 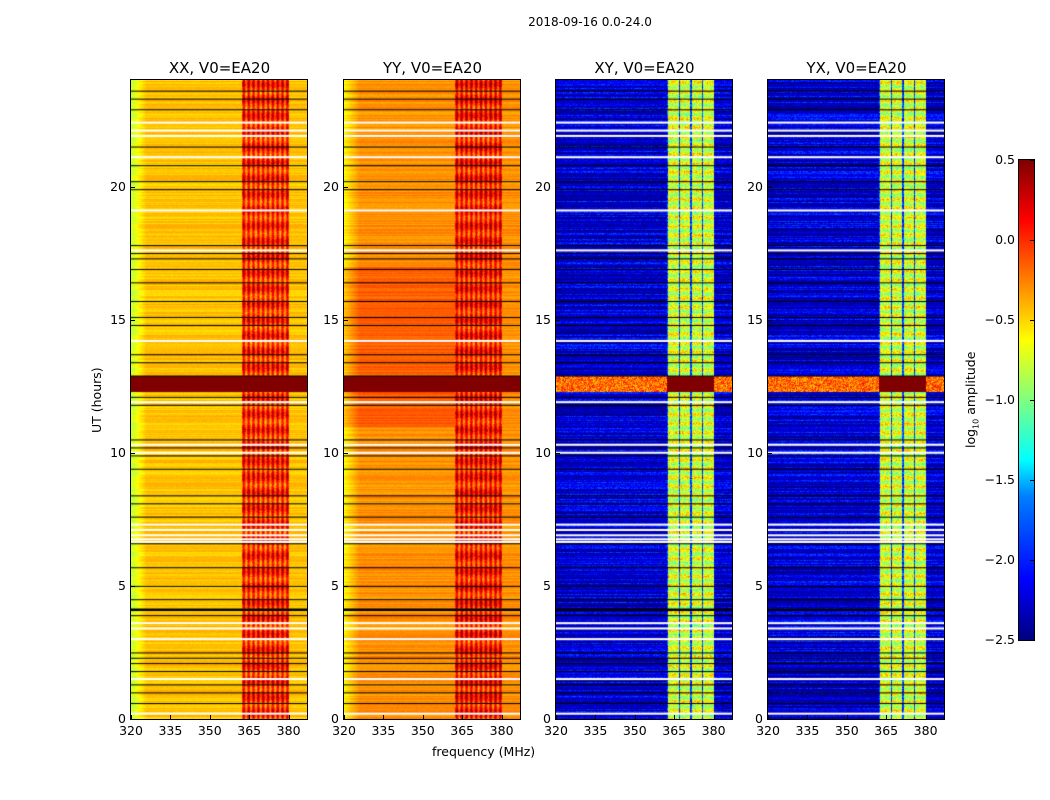 What do you see at coordinates (1005, 239) in the screenshot?
I see `colorbar-tick-label: 0.0` at bounding box center [1005, 239].